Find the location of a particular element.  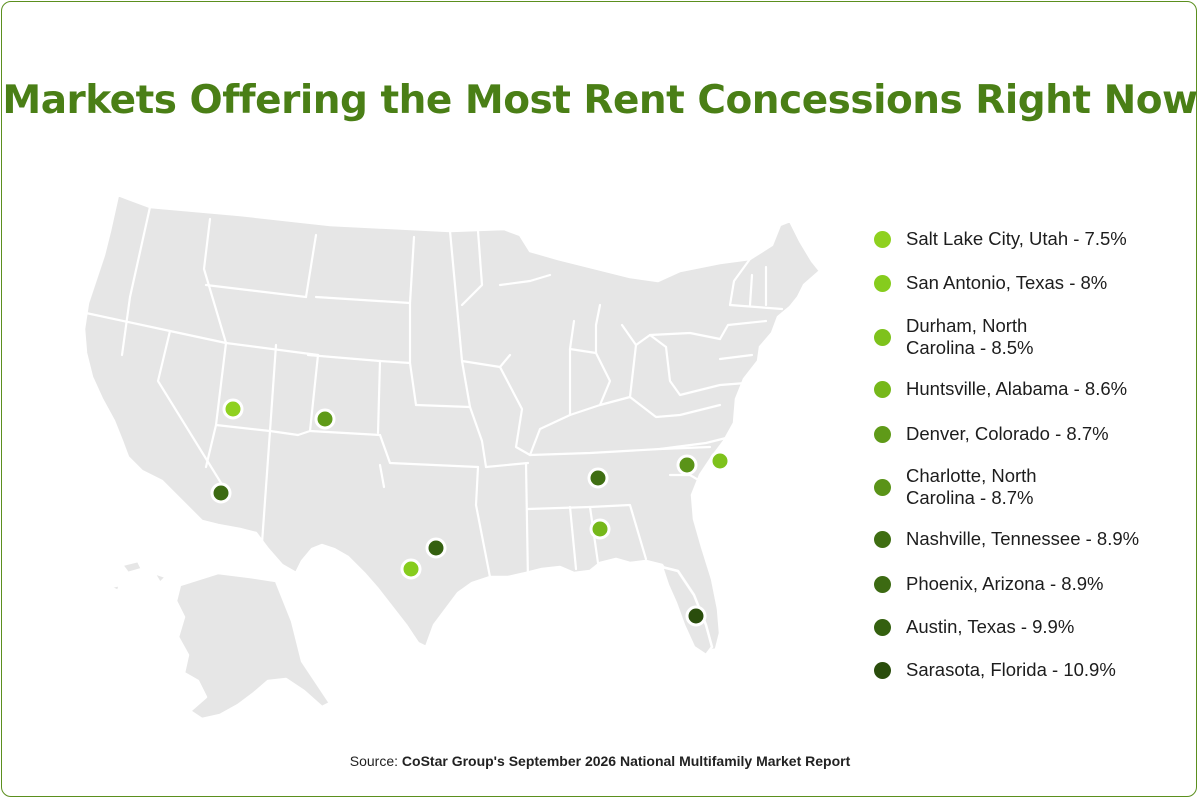

legend-label-line1: Durham, North is located at coordinates (967, 325).